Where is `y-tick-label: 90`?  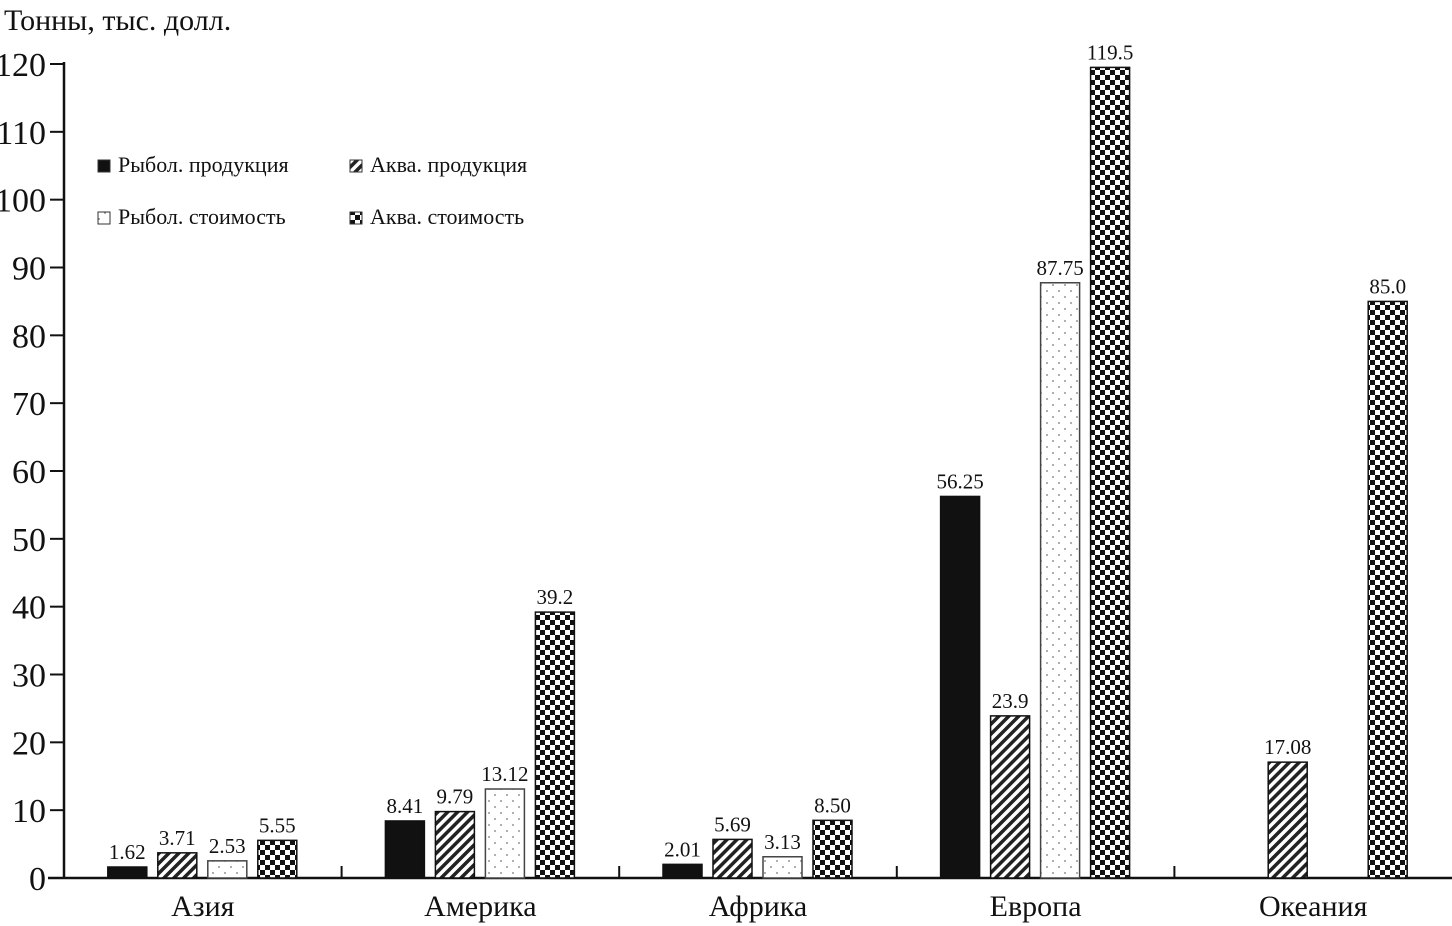 y-tick-label: 90 is located at coordinates (29, 269).